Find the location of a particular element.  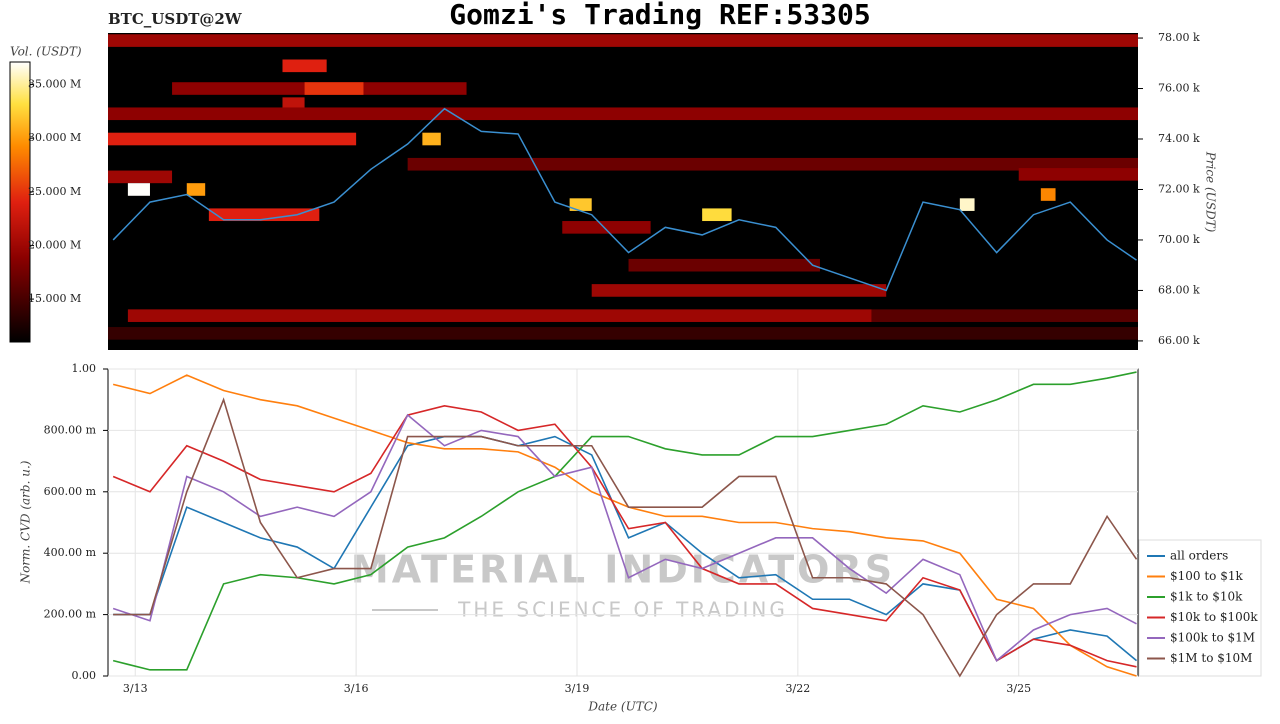

y-tick-label: 68.00 k is located at coordinates (1179, 289).